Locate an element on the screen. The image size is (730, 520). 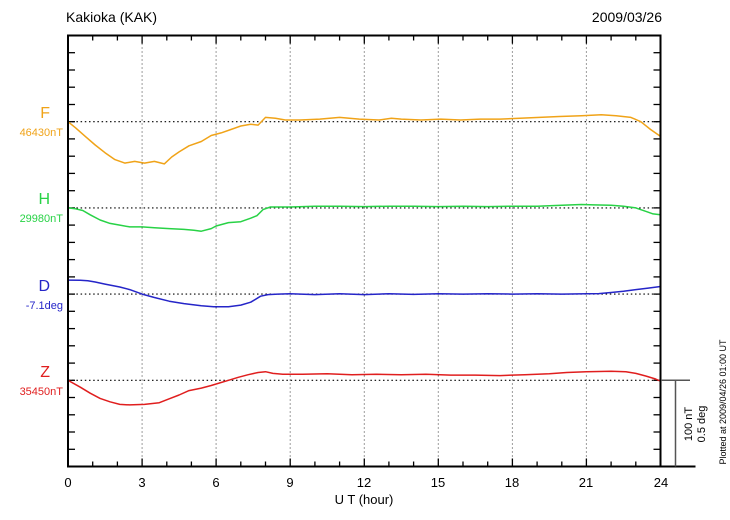
channel-label-Z: Z is located at coordinates (45, 372).